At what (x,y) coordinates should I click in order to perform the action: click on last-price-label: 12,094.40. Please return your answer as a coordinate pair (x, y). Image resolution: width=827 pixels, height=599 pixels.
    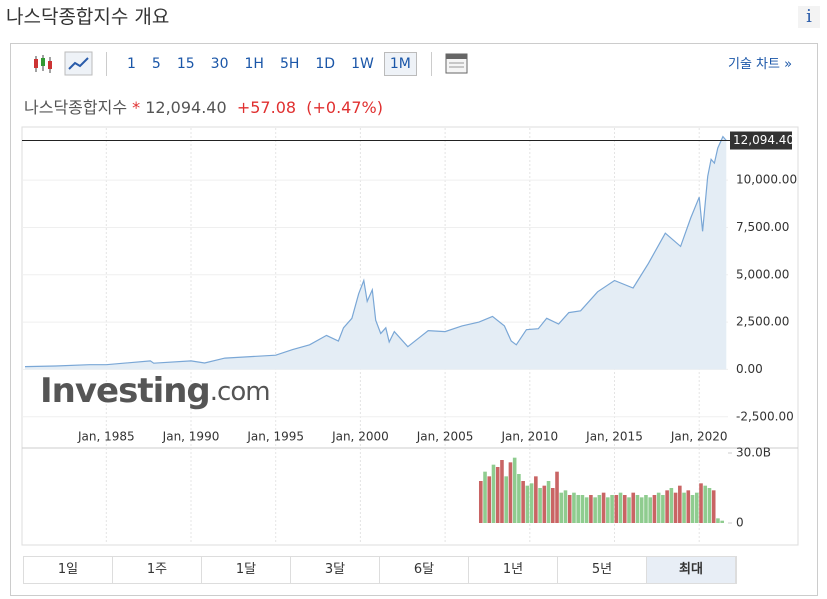
    Looking at the image, I should click on (763, 140).